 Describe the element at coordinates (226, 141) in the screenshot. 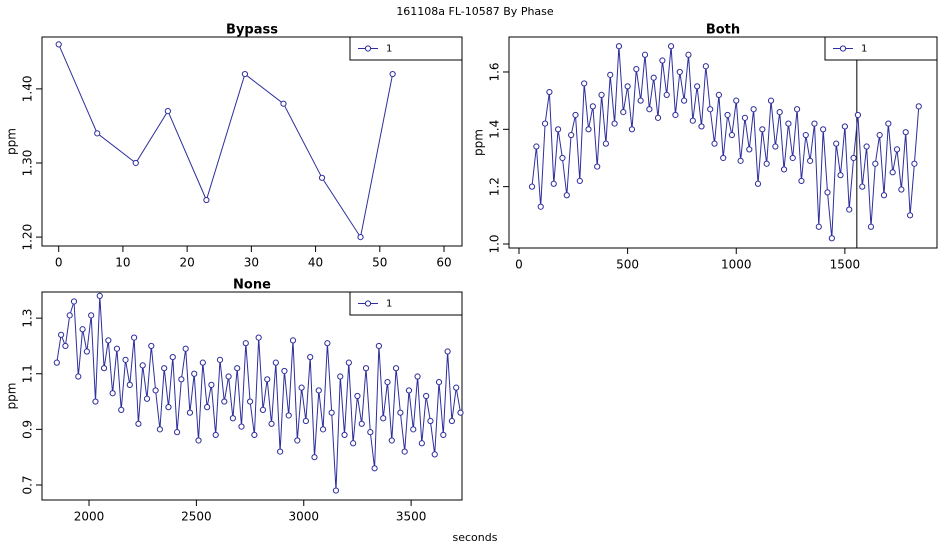

I see `series-line` at that location.